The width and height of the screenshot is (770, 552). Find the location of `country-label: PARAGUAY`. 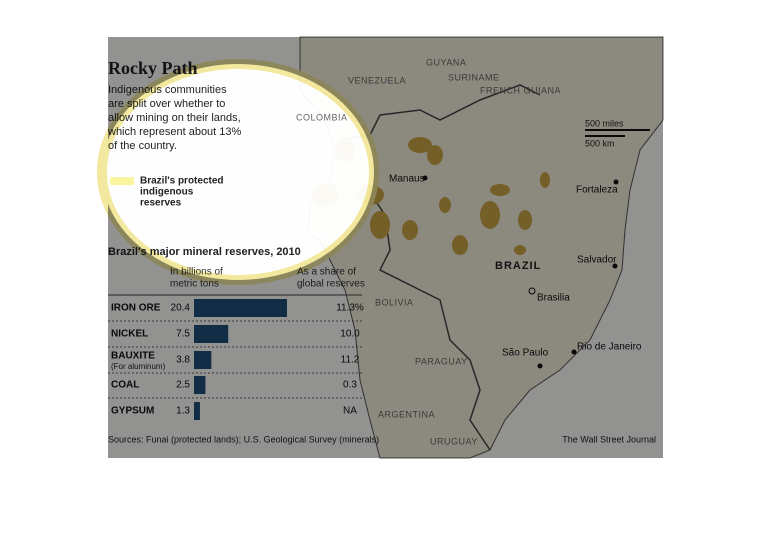

country-label: PARAGUAY is located at coordinates (441, 361).